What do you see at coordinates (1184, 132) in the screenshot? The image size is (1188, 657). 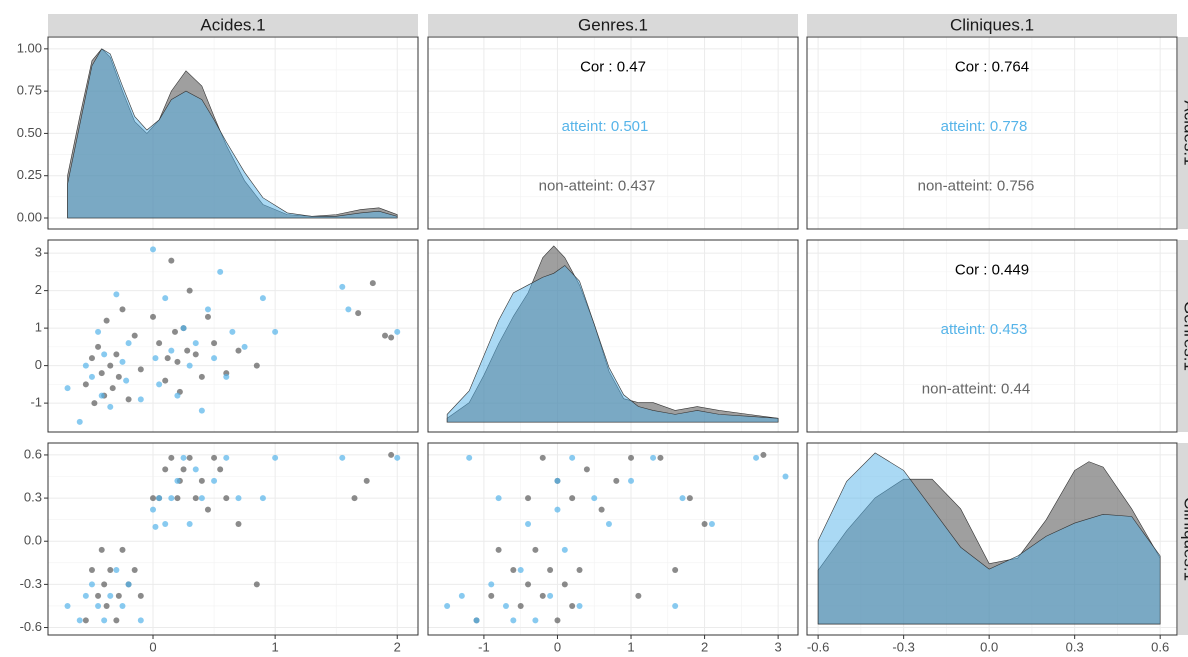 I see `row-strip-label: Acides.1` at bounding box center [1184, 132].